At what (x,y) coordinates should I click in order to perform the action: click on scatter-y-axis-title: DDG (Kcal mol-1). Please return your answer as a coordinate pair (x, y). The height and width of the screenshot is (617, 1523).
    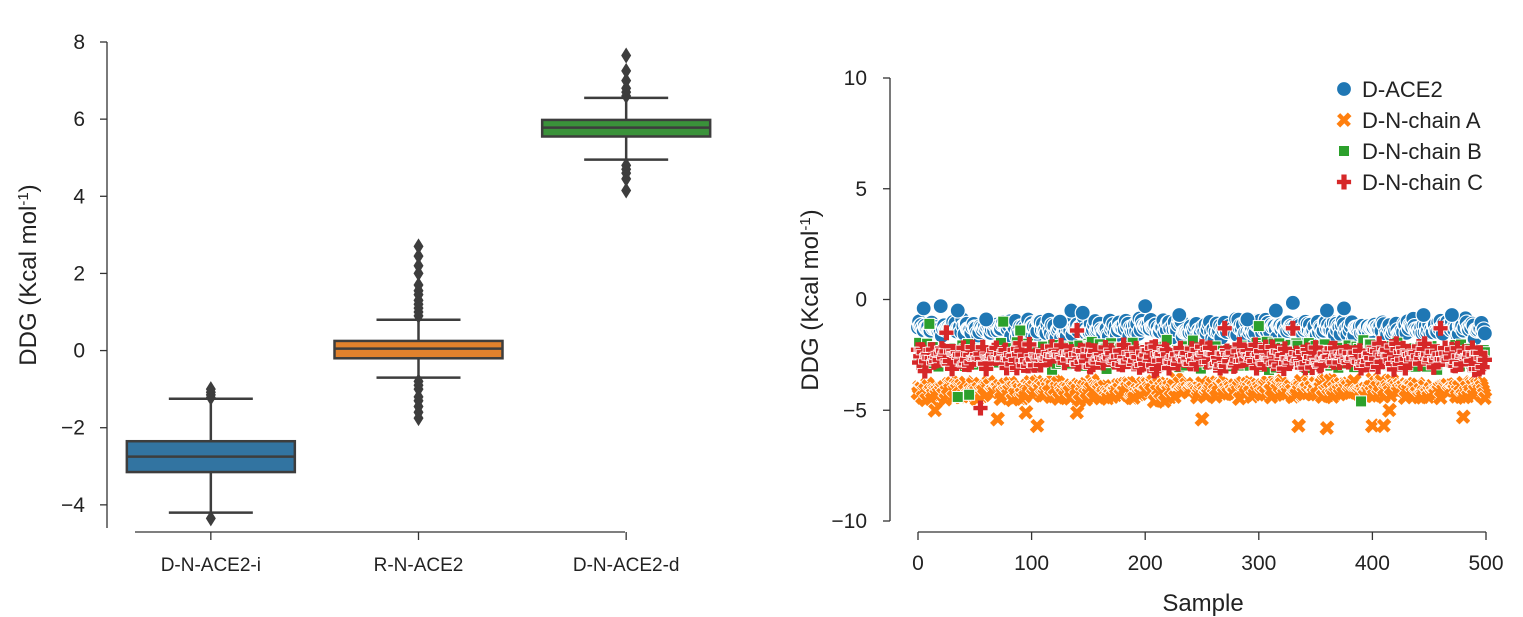
    Looking at the image, I should click on (811, 299).